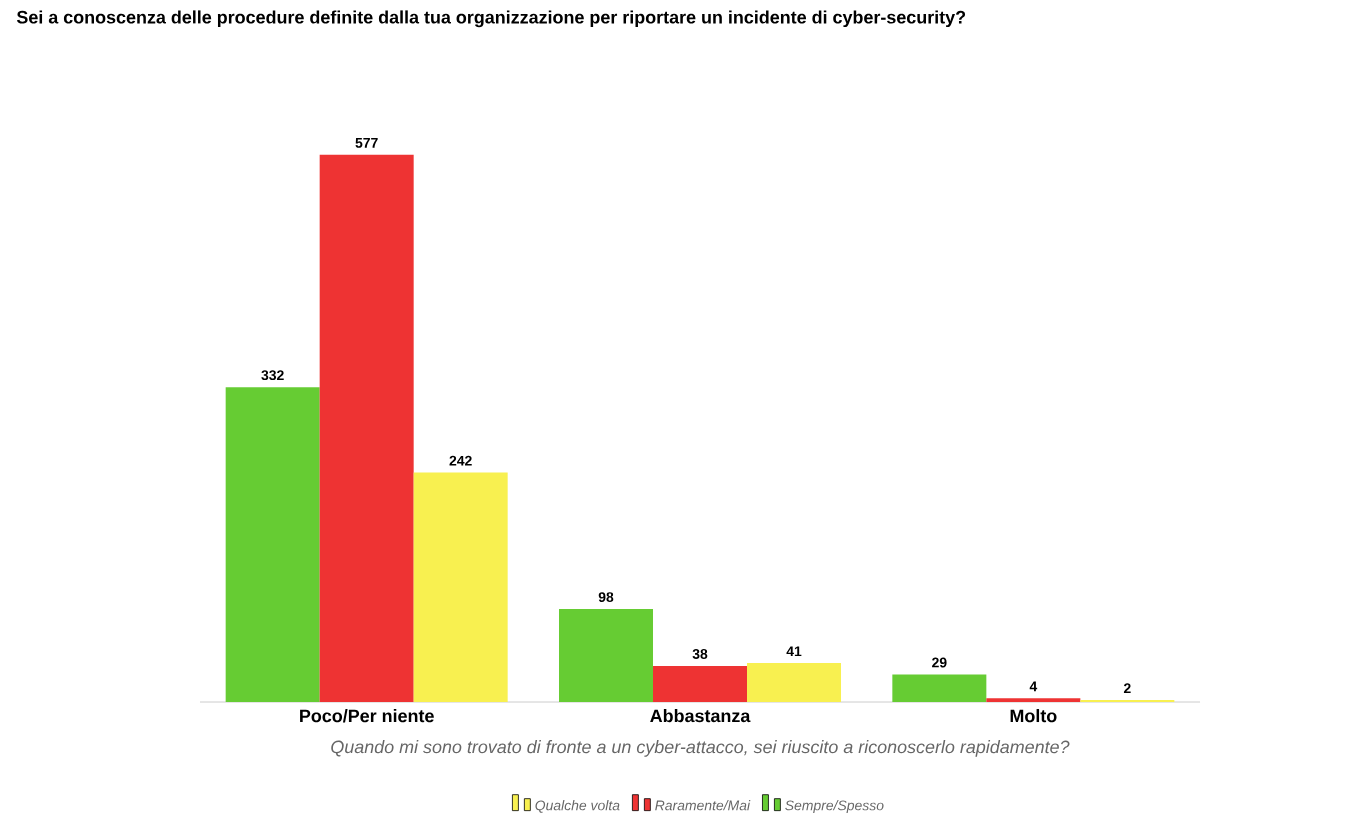 Image resolution: width=1348 pixels, height=826 pixels. I want to click on x-tick-label: Poco/Per niente, so click(367, 716).